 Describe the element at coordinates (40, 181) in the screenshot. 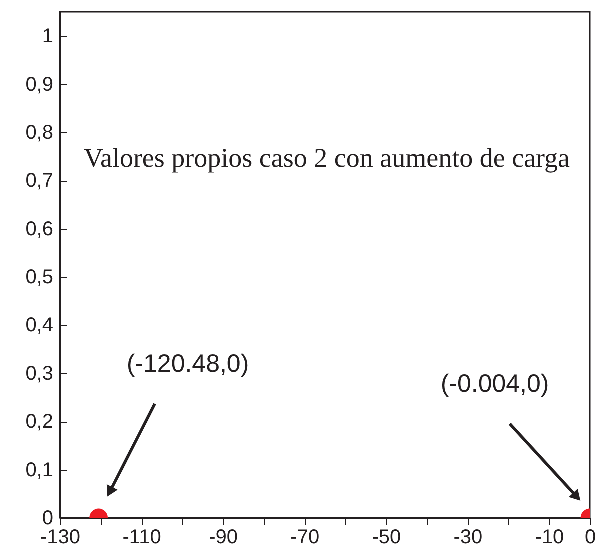

I see `y-tick-label: 0,7` at that location.